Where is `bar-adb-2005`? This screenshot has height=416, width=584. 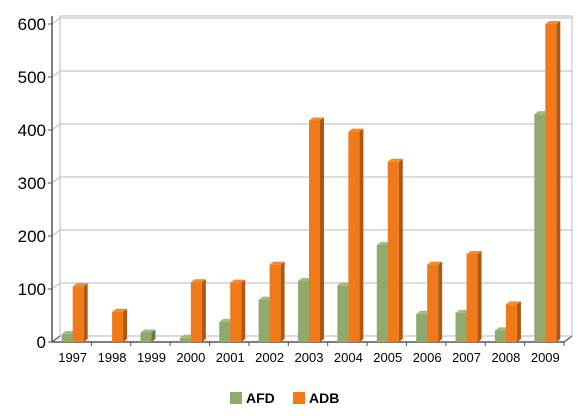
bar-adb-2005 is located at coordinates (395, 250).